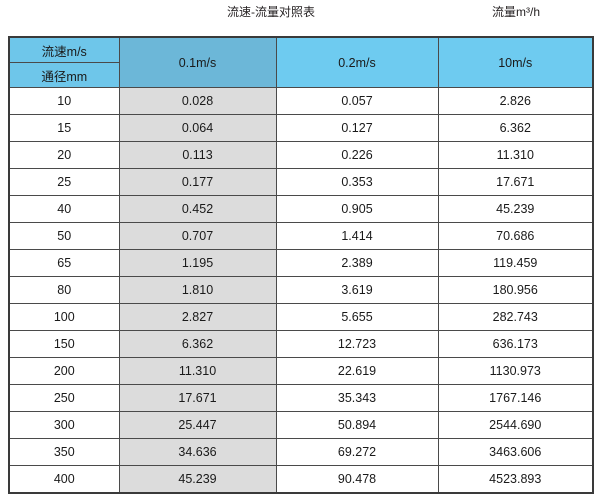 The height and width of the screenshot is (494, 600). Describe the element at coordinates (515, 155) in the screenshot. I see `cell-flow-10: 11.310` at that location.